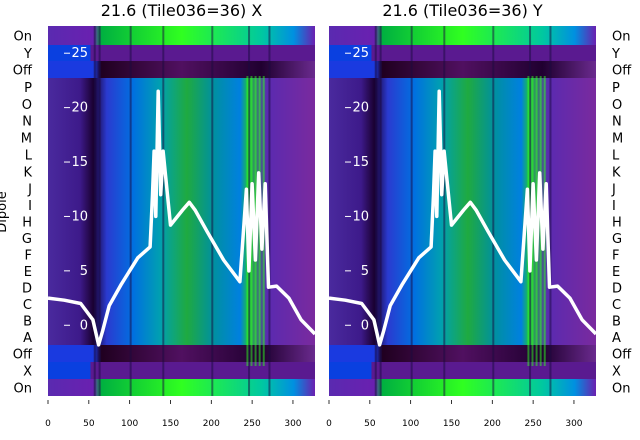 This screenshot has width=640, height=440. What do you see at coordinates (616, 305) in the screenshot?
I see `row-label: C` at bounding box center [616, 305].